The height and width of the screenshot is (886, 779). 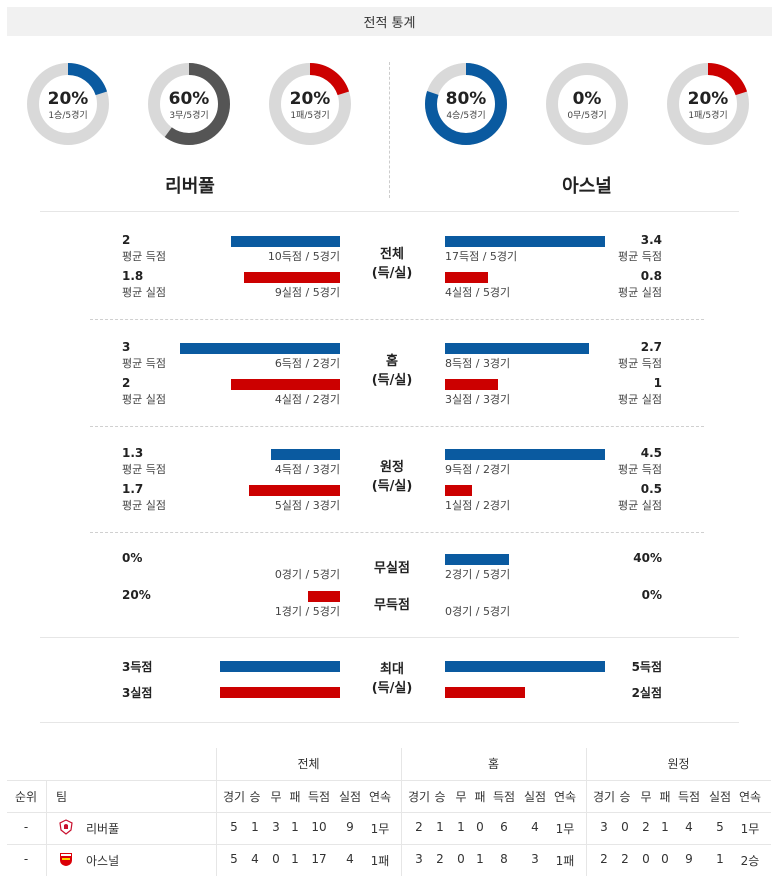 I want to click on table-cell: 8, so click(x=504, y=859).